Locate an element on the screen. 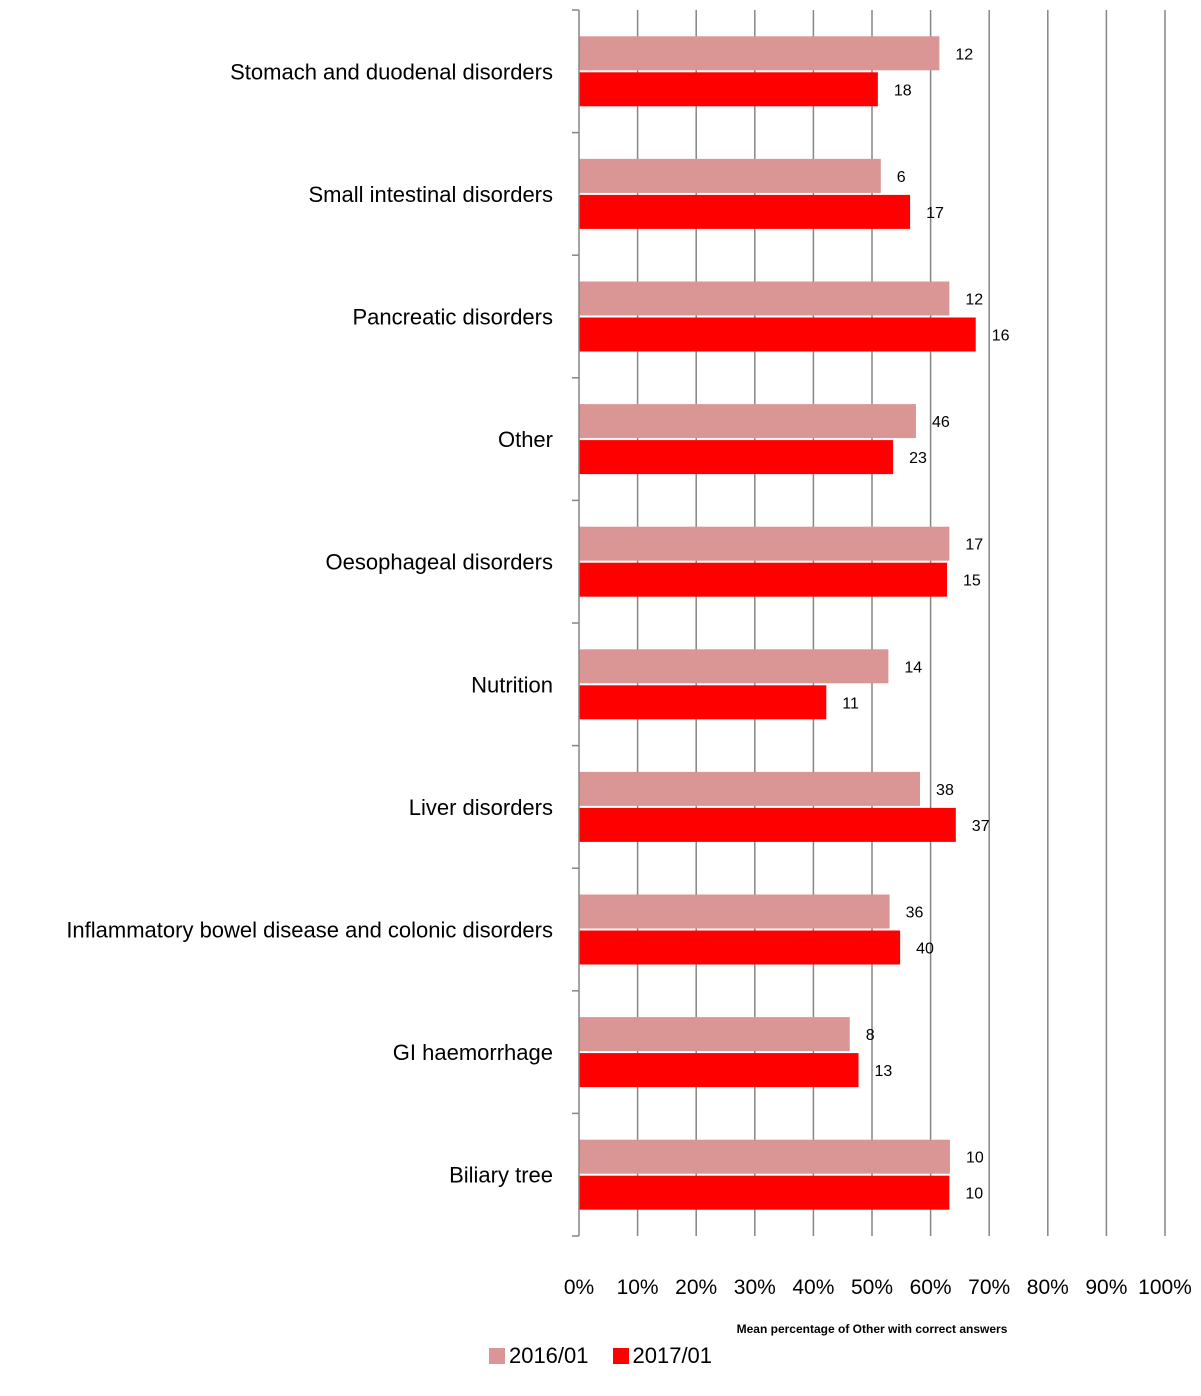 This screenshot has height=1396, width=1201. data-label: 36 is located at coordinates (915, 913).